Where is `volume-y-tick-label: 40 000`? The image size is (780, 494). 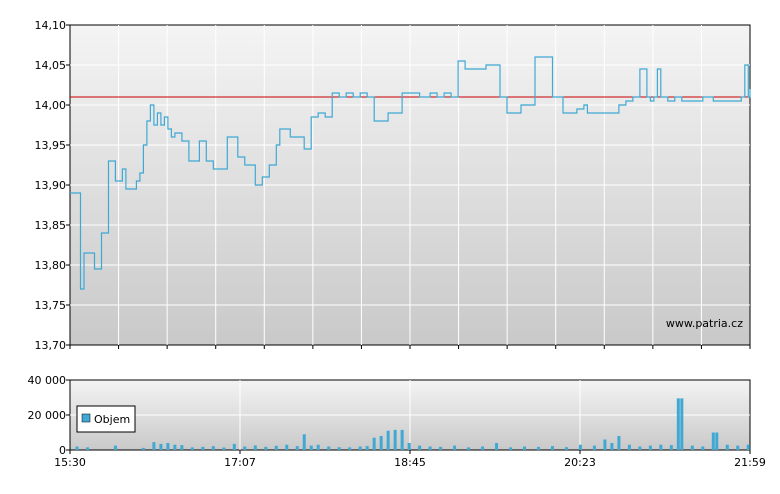
volume-y-tick-label: 40 000 is located at coordinates (47, 380).